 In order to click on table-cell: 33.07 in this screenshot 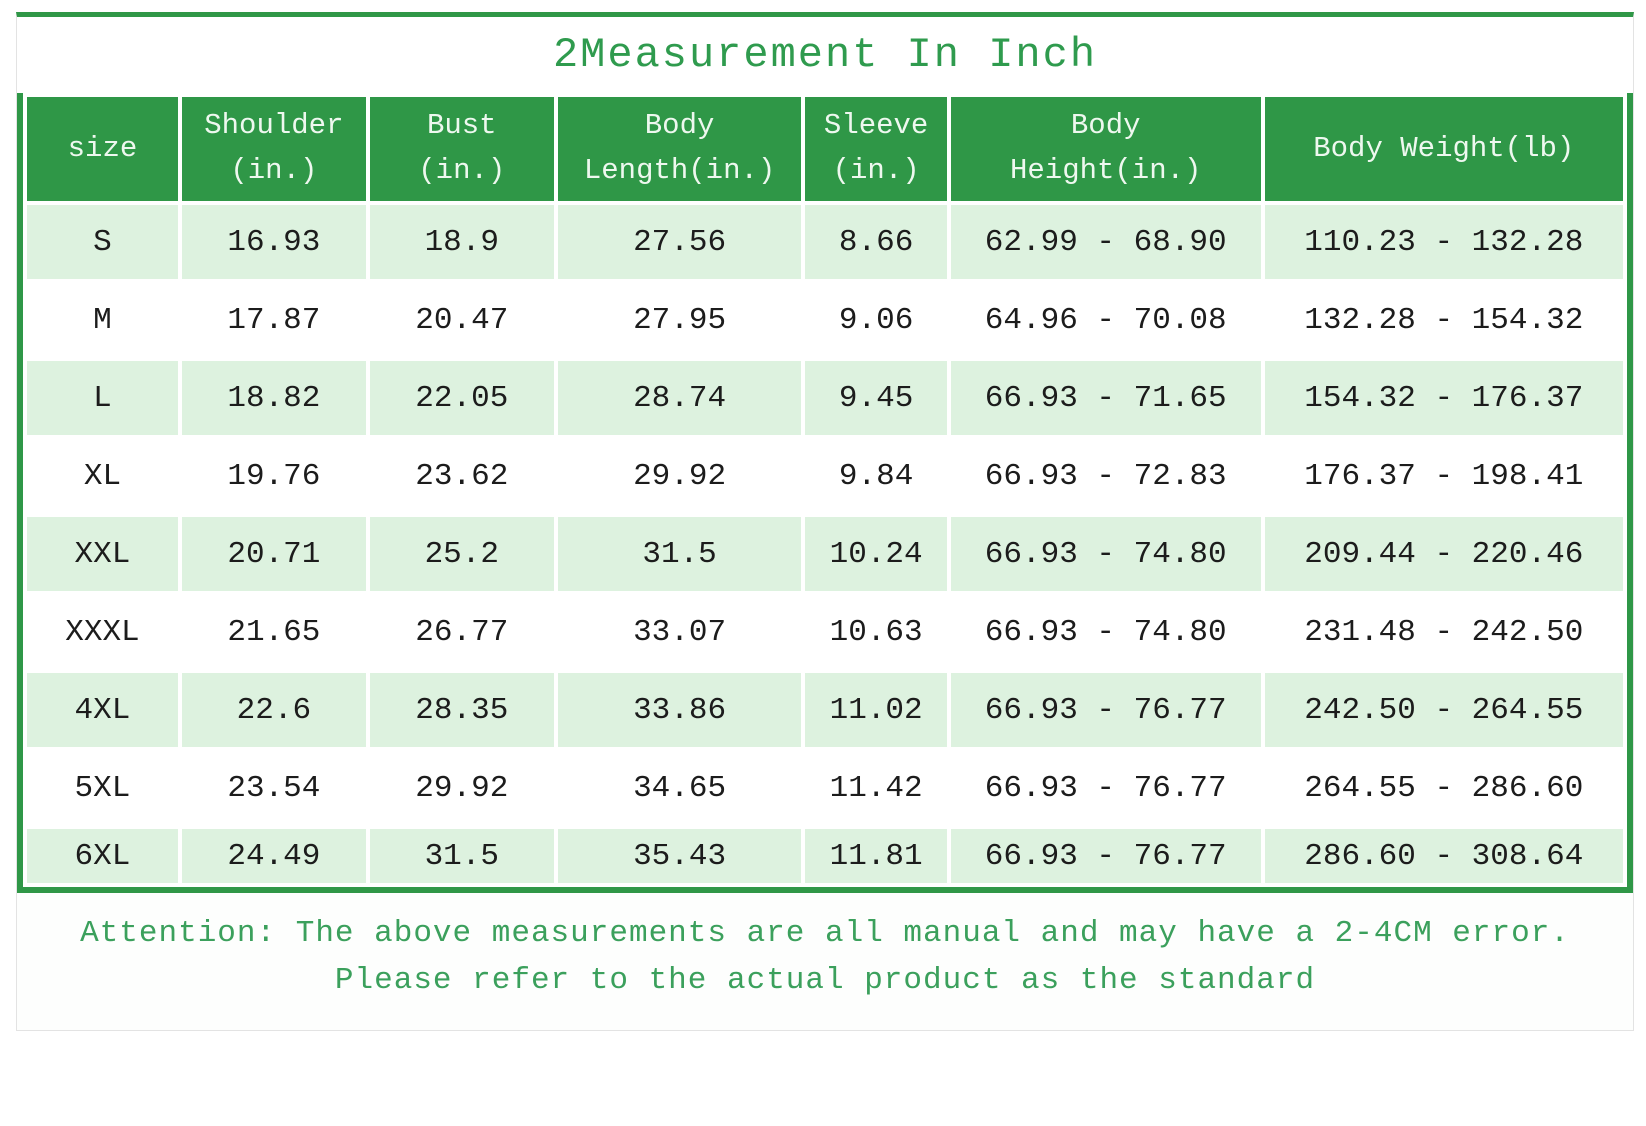, I will do `click(679, 632)`.